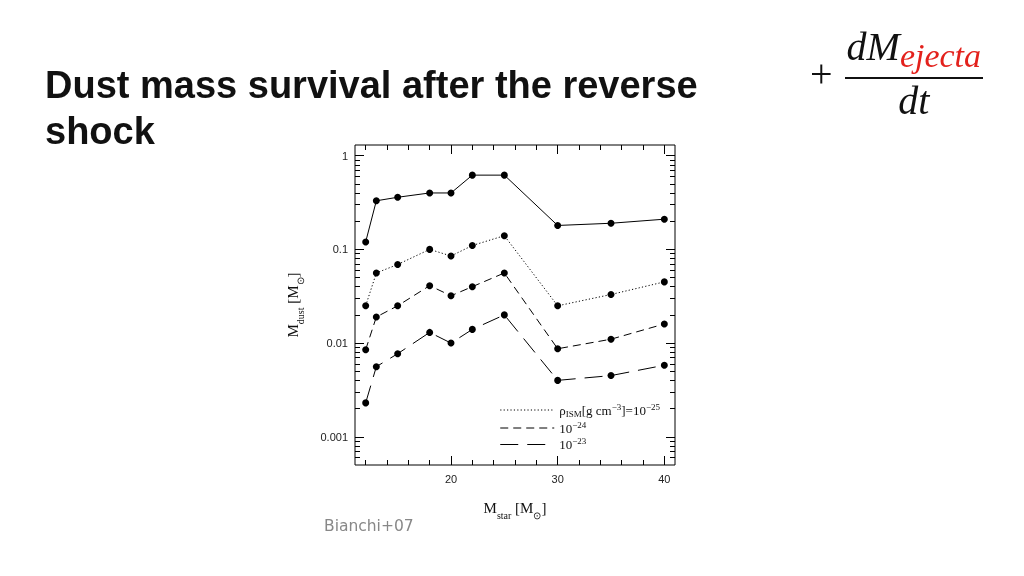 The image size is (1024, 576). Describe the element at coordinates (369, 526) in the screenshot. I see `text: Bianchi+07` at that location.